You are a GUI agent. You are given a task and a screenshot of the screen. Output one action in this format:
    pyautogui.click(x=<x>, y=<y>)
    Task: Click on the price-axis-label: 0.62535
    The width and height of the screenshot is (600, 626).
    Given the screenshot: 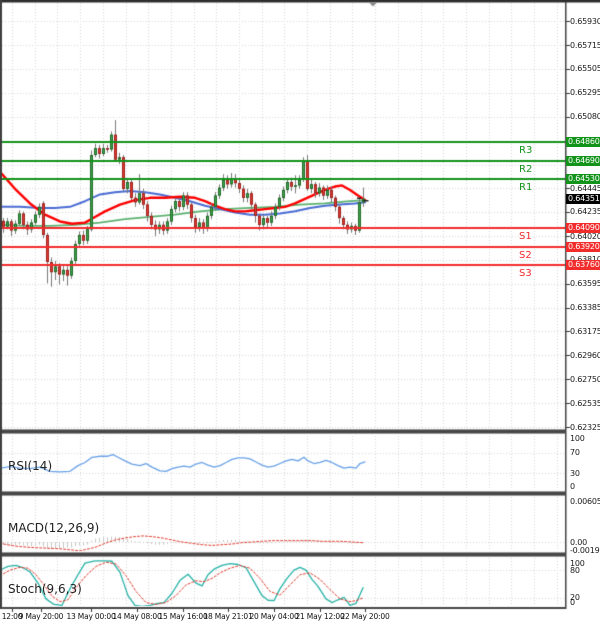 What is the action you would take?
    pyautogui.click(x=585, y=403)
    